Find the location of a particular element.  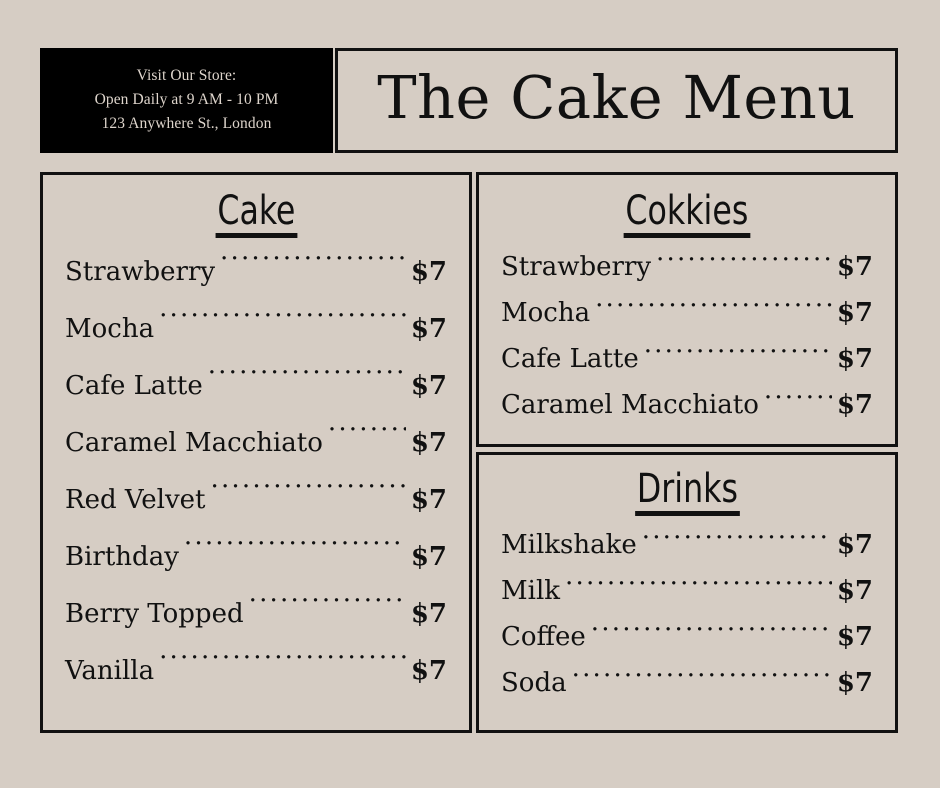

menu-item-name: Milkshake is located at coordinates (569, 545).